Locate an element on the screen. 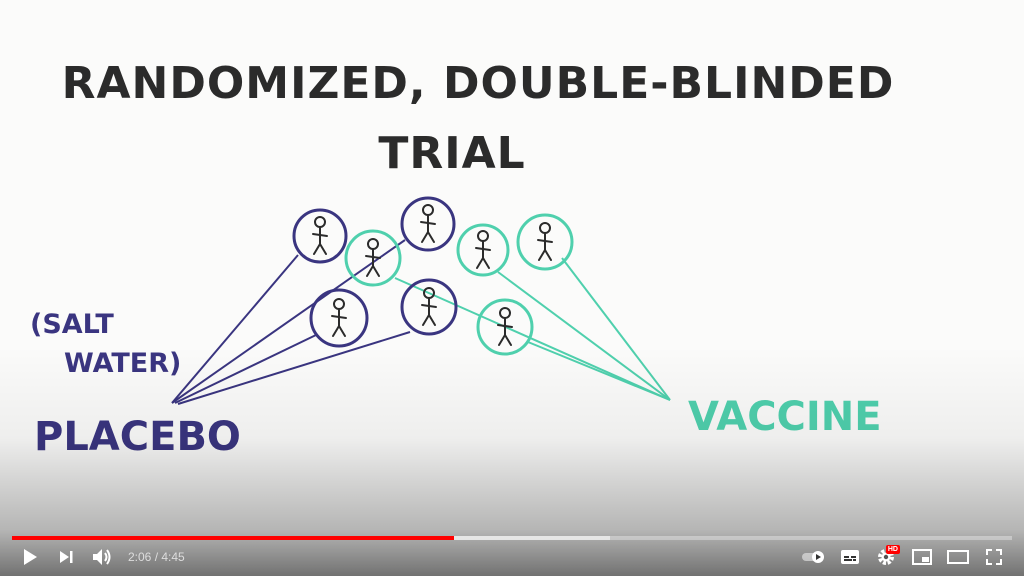  video-title-line1: RANDOMIZED, DOUBLE-BLINDED is located at coordinates (478, 83).